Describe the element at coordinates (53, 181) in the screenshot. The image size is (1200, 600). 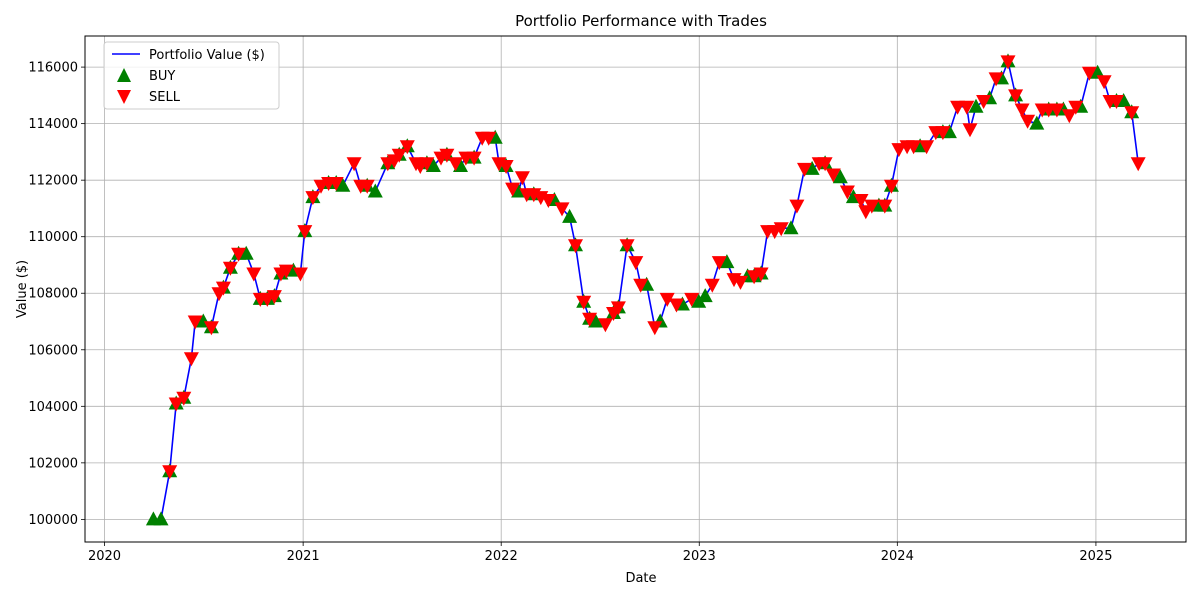
I see `y-tick-label: 112000` at that location.